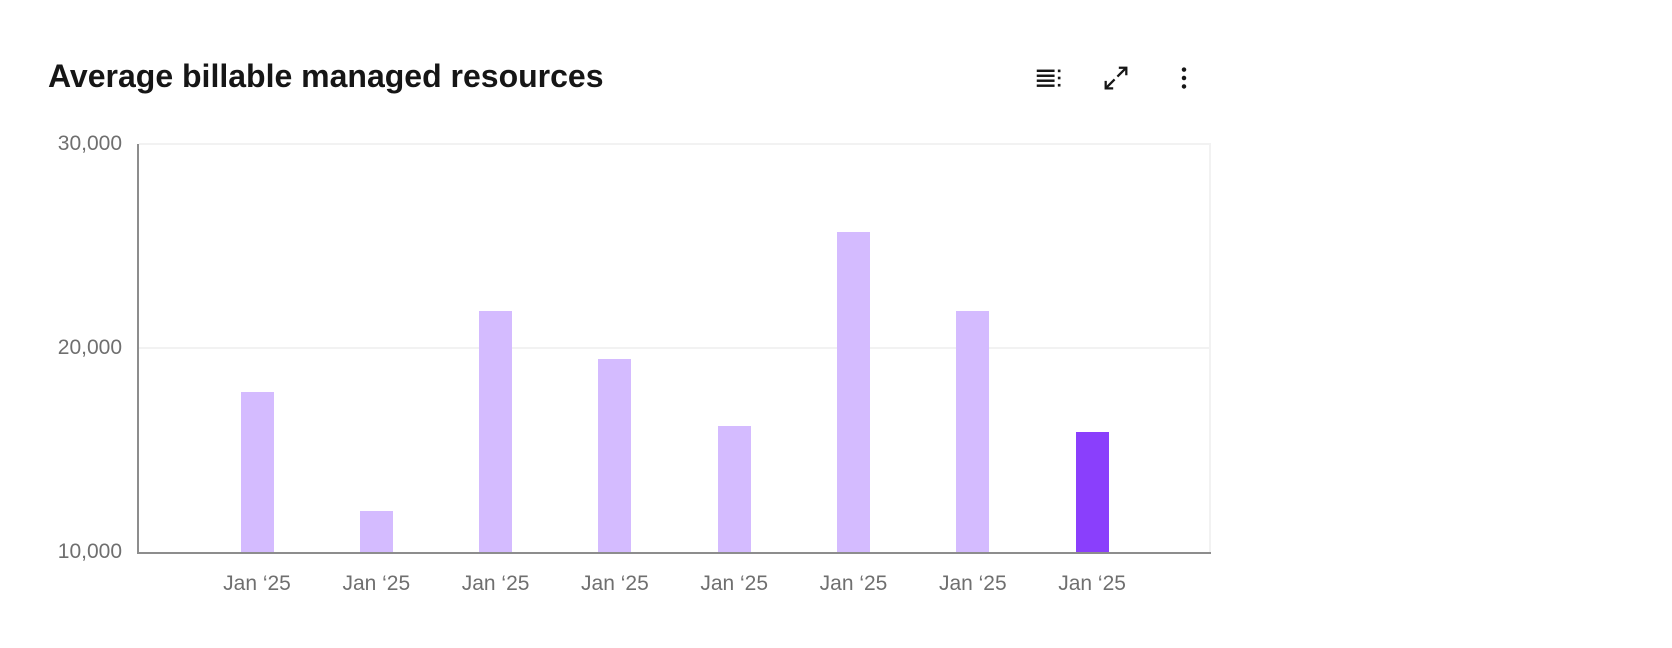 Image resolution: width=1672 pixels, height=648 pixels. I want to click on kebab-menu-icon, so click(1184, 78).